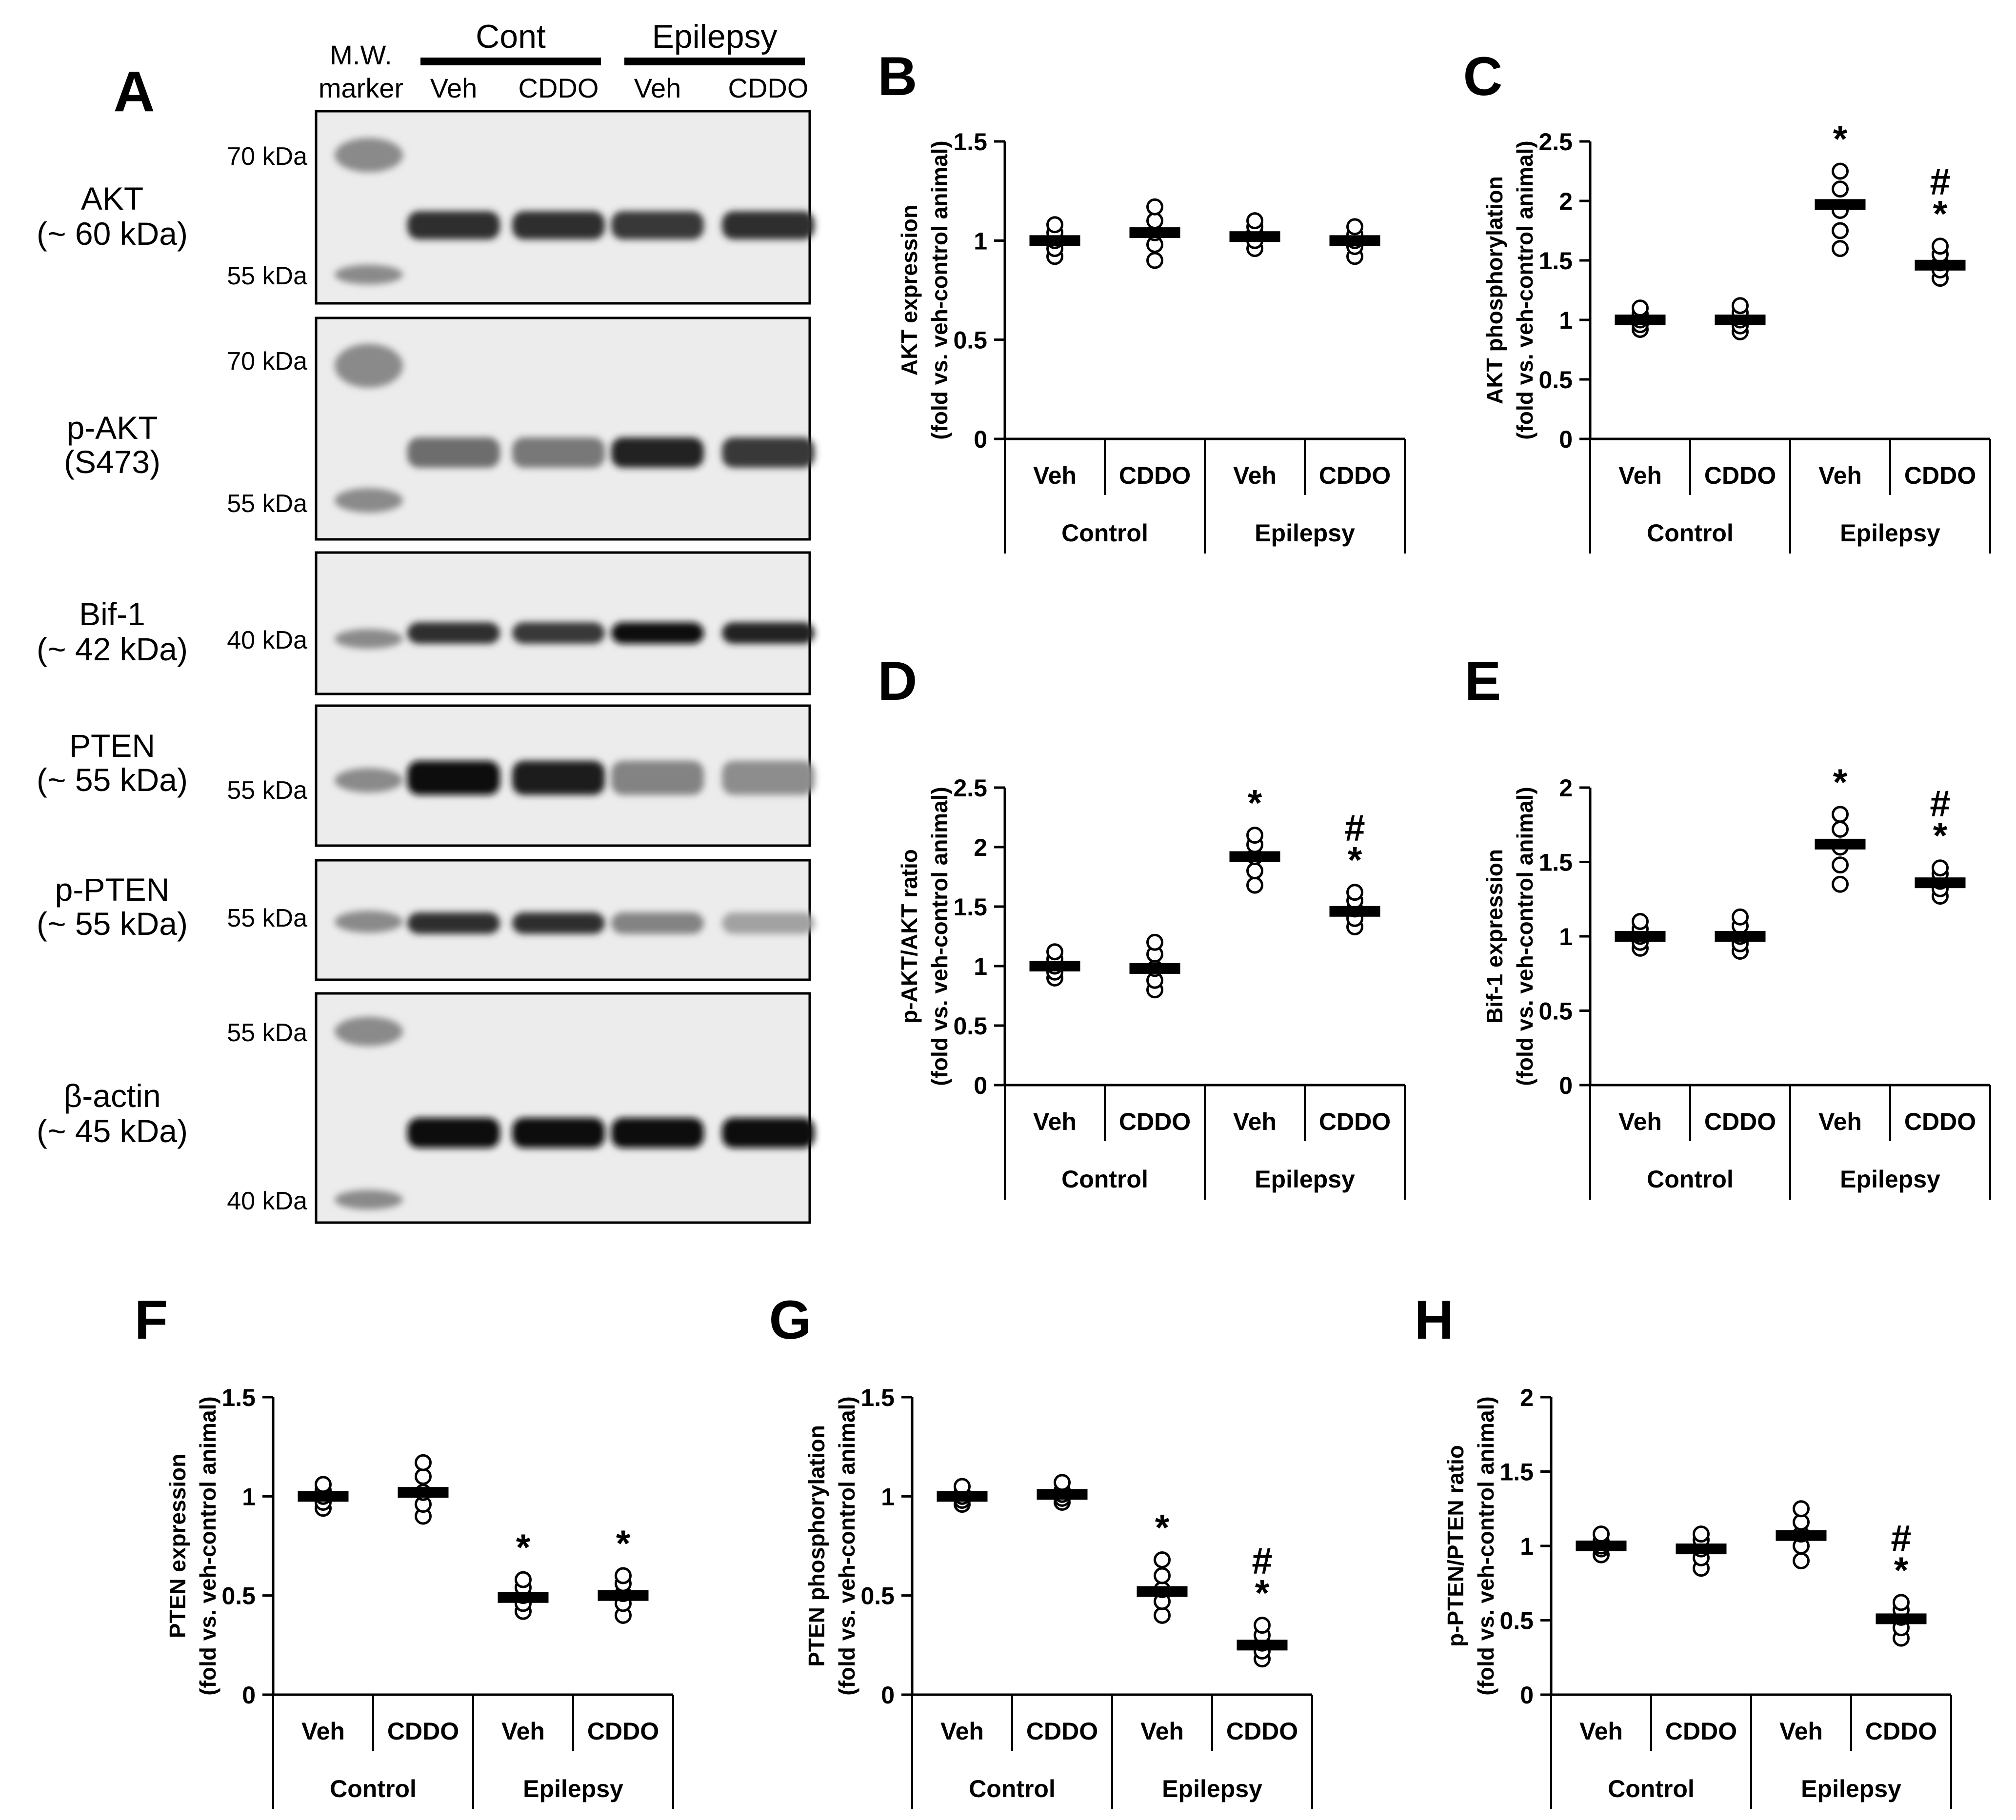 The width and height of the screenshot is (2016, 1820). Describe the element at coordinates (1483, 681) in the screenshot. I see `panel-letter: E` at that location.